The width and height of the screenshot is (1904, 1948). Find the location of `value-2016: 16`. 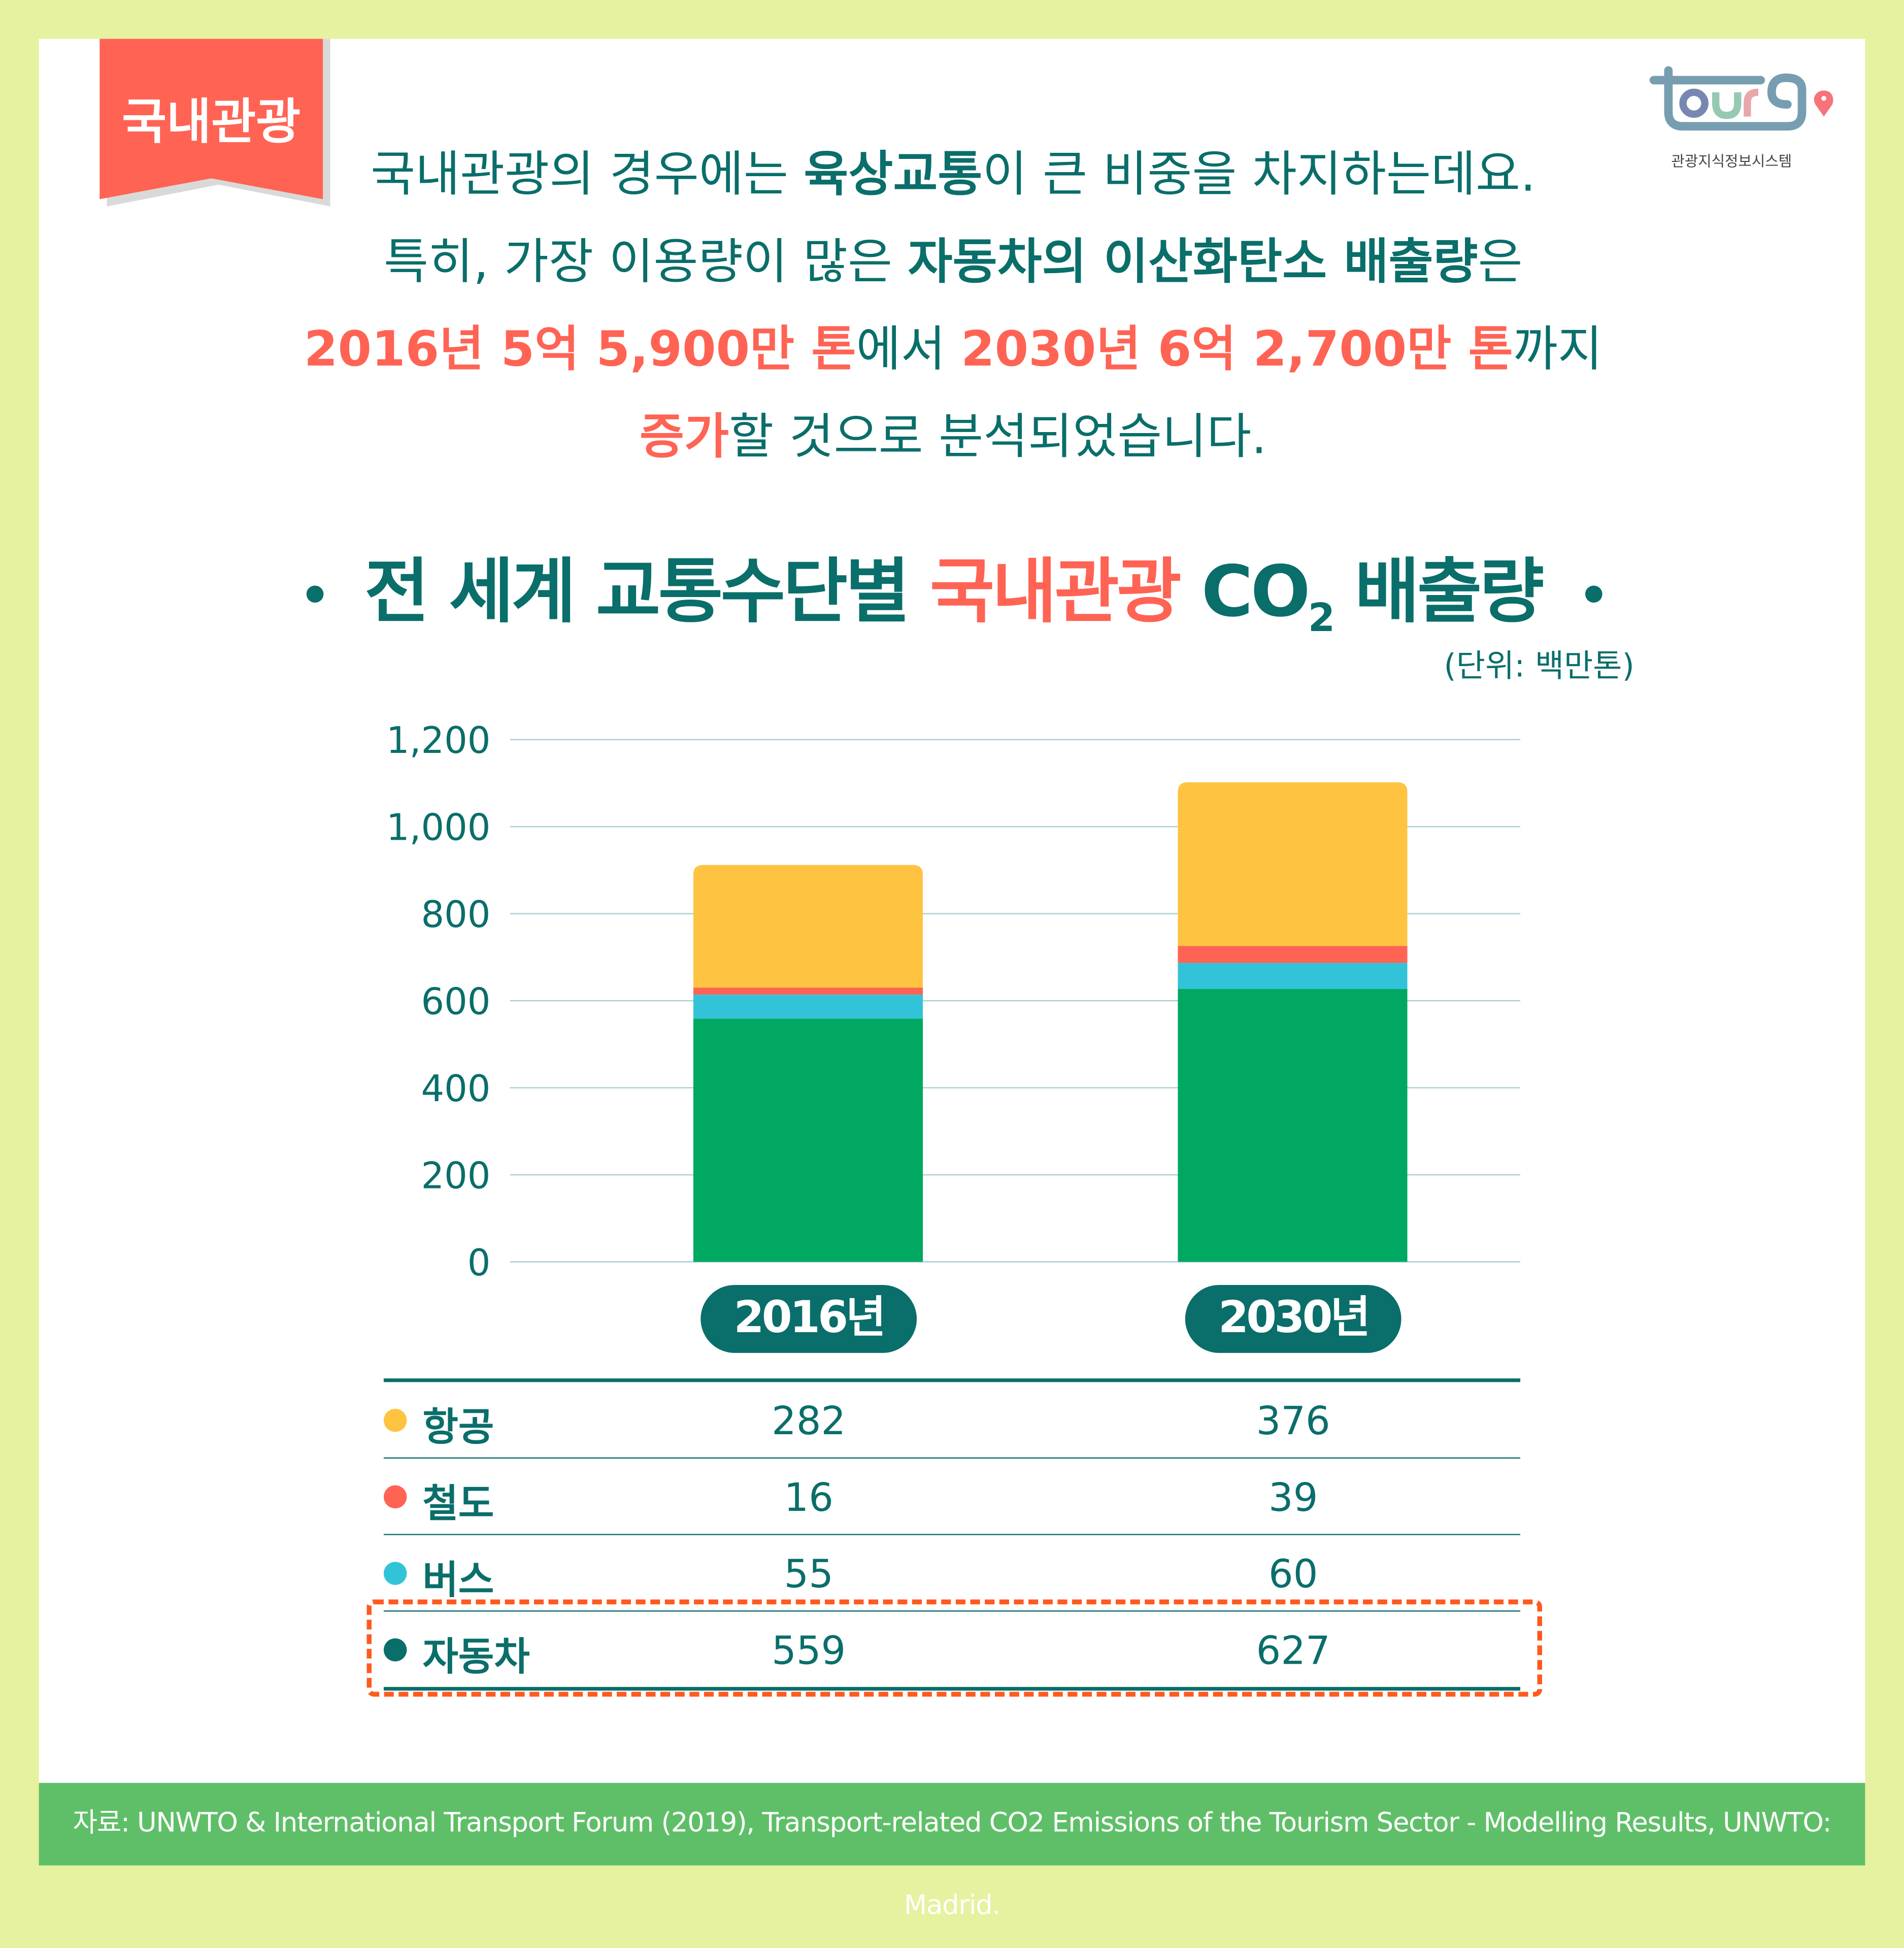

value-2016: 16 is located at coordinates (808, 1497).